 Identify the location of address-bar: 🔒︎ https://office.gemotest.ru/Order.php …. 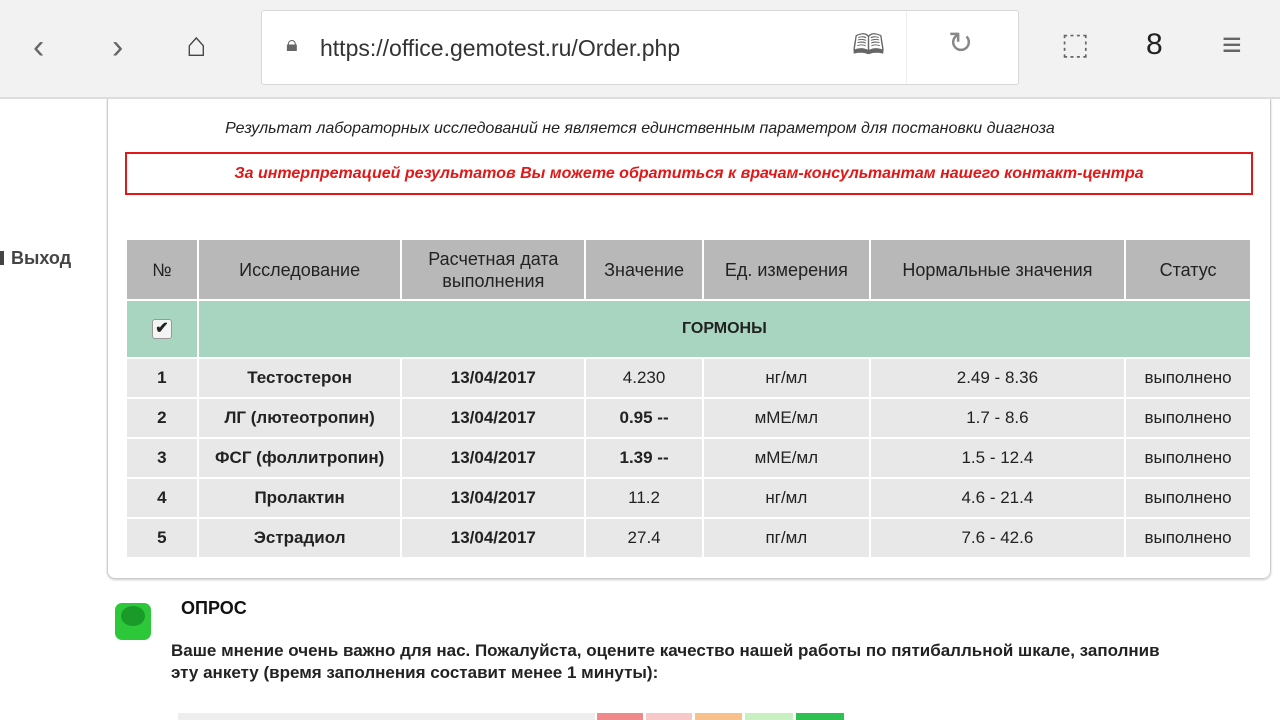
(640, 47).